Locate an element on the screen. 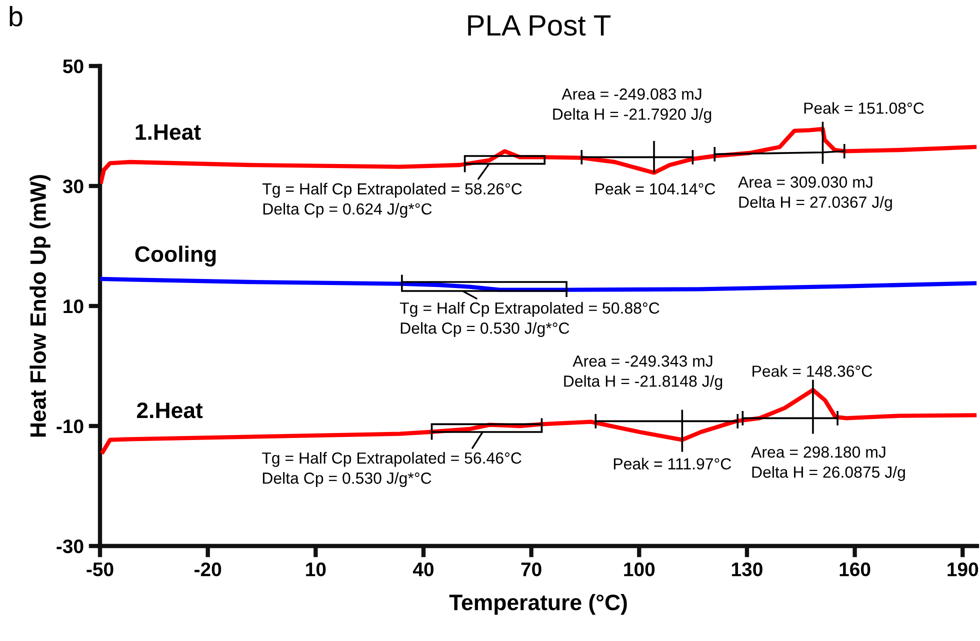  annotation: Tg = Half Cp Extrapolated = 58.26°C Delta Cp = 0.624 J/g*°C is located at coordinates (392, 200).